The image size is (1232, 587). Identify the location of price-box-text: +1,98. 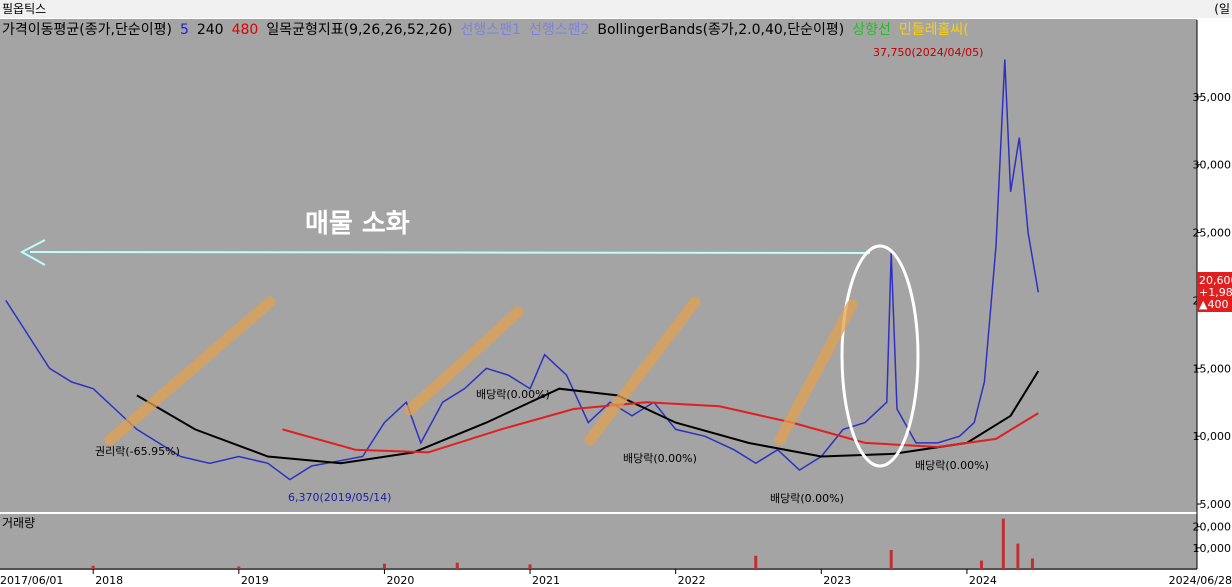
(1215, 292).